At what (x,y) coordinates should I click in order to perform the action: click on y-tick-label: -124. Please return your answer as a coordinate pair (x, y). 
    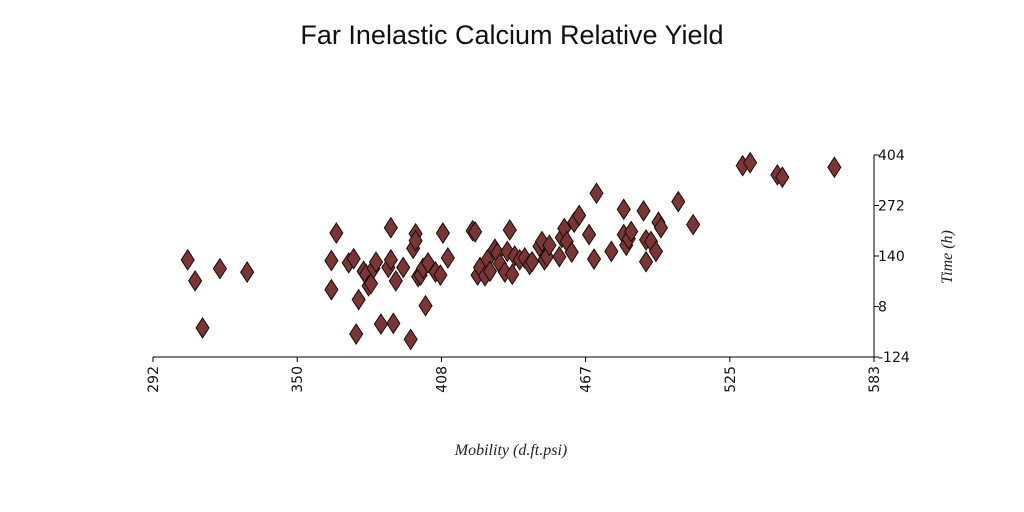
    Looking at the image, I should click on (894, 358).